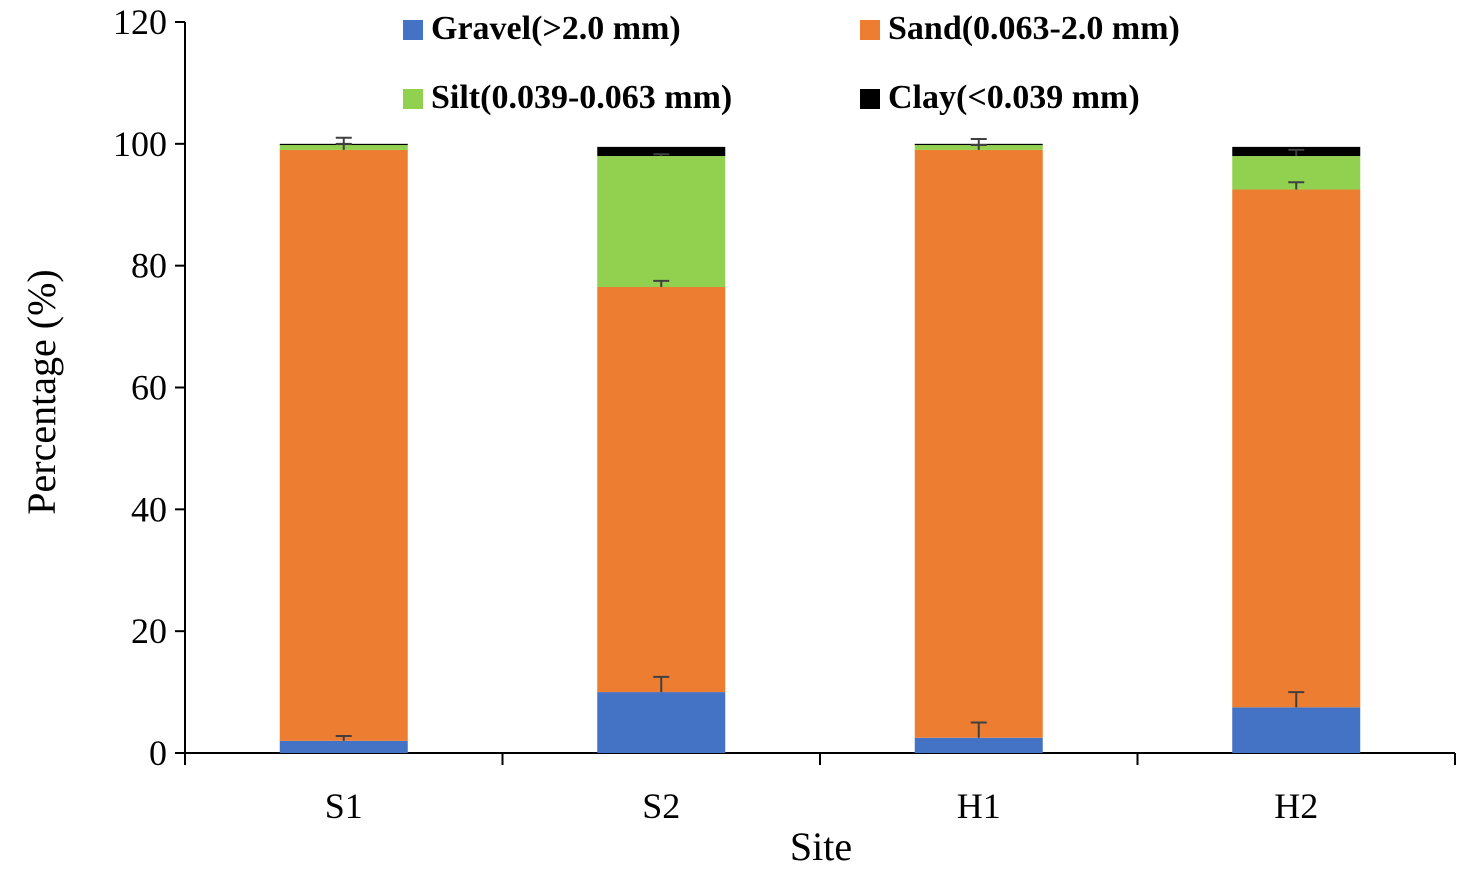  Describe the element at coordinates (1296, 806) in the screenshot. I see `x-tick-label: H2` at that location.